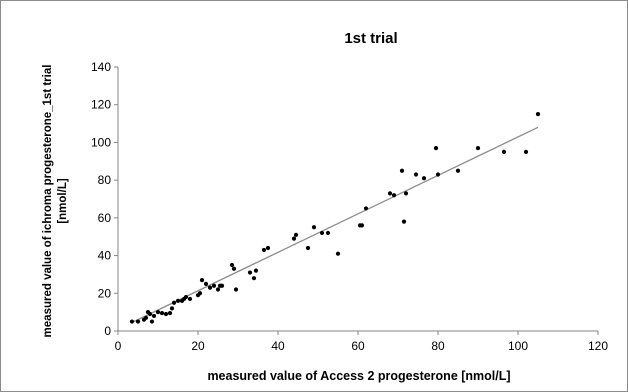  I want to click on x-tick-label: 0, so click(118, 346).